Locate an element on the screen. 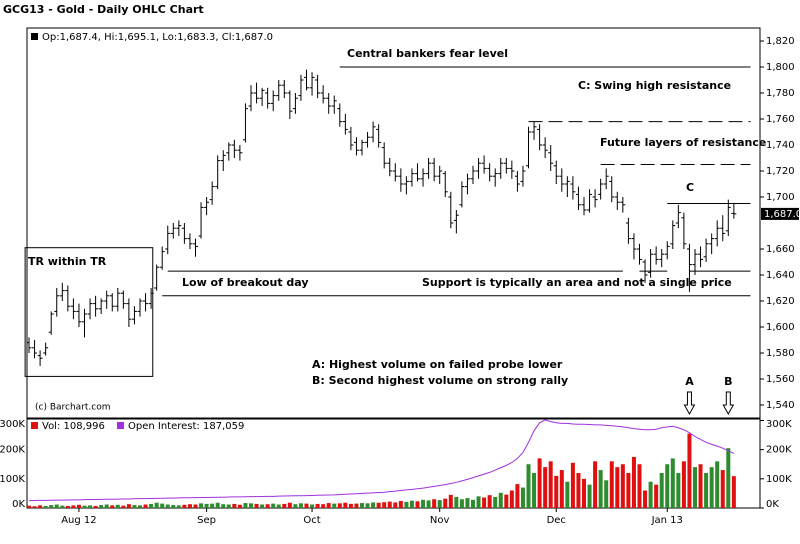 This screenshot has height=544, width=800. copyright: (c) Barchart.com is located at coordinates (73, 408).